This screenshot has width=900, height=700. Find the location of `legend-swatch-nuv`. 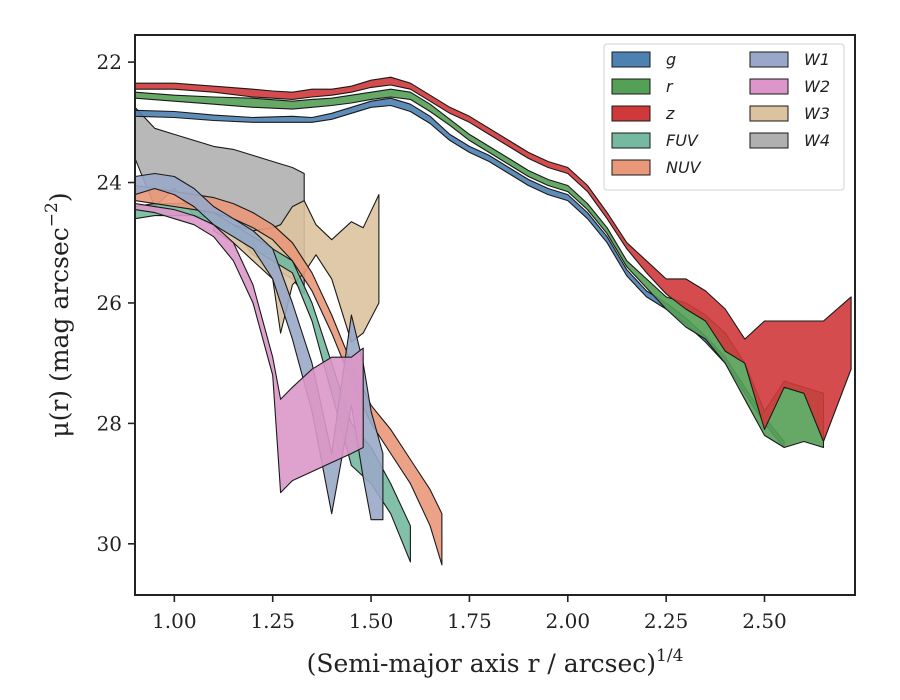

legend-swatch-nuv is located at coordinates (631, 167).